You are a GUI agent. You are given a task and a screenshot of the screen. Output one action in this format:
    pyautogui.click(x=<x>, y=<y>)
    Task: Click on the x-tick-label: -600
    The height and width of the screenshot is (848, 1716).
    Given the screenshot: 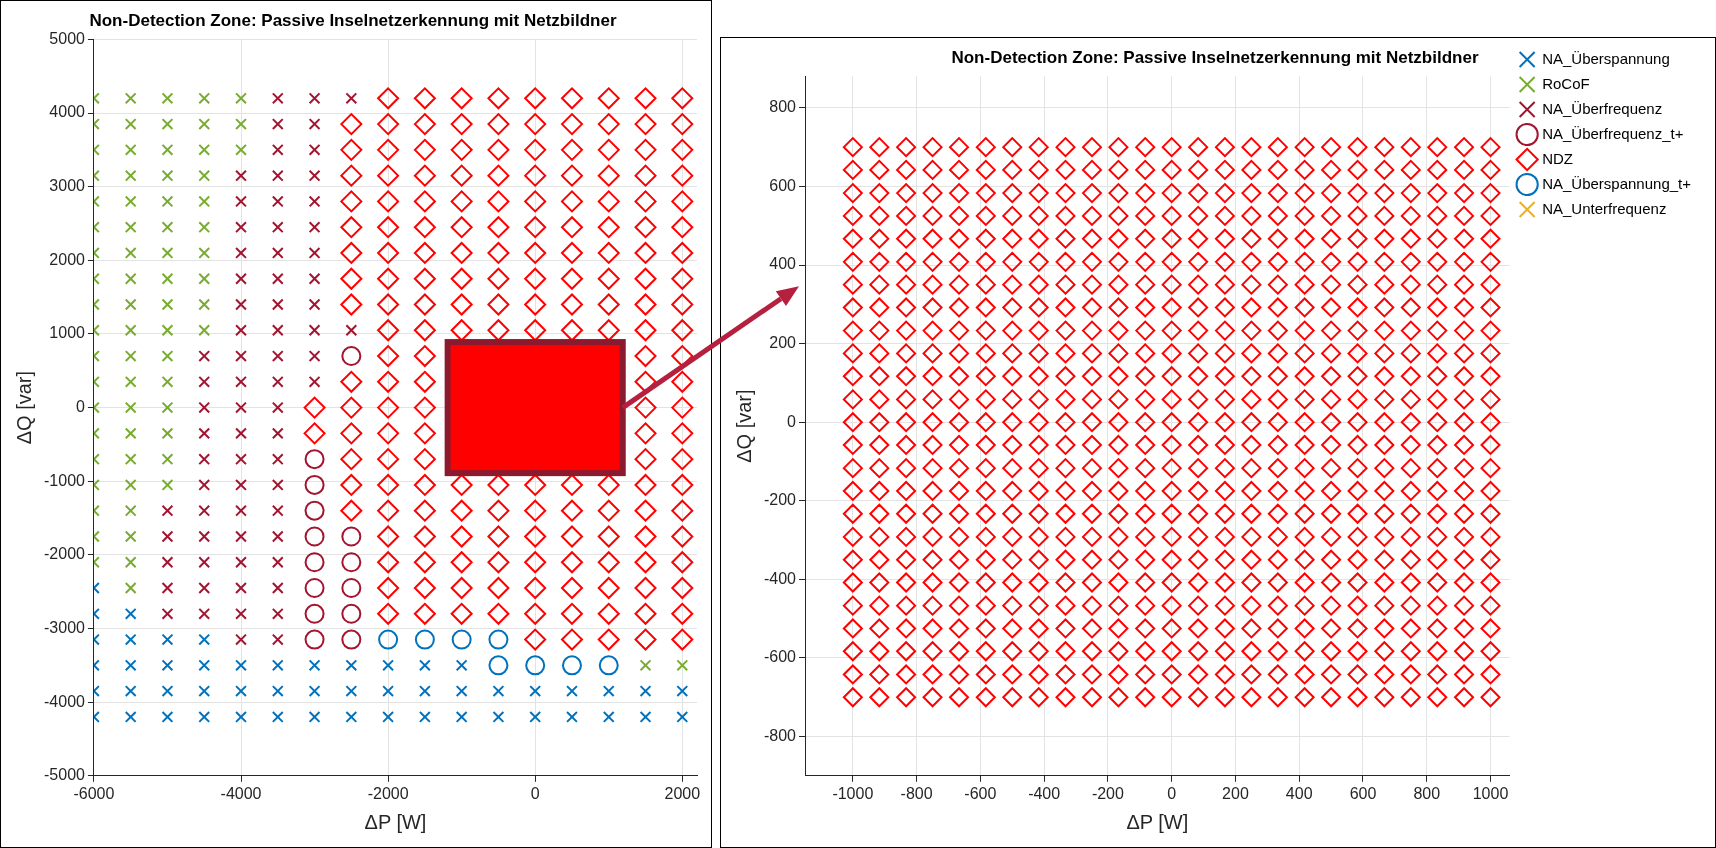 What is the action you would take?
    pyautogui.click(x=980, y=793)
    